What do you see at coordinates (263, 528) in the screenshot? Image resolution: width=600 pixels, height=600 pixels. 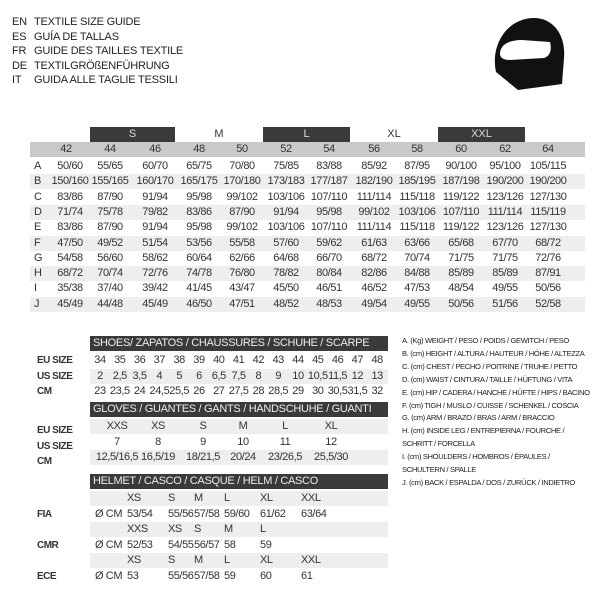 I see `size-label: L` at bounding box center [263, 528].